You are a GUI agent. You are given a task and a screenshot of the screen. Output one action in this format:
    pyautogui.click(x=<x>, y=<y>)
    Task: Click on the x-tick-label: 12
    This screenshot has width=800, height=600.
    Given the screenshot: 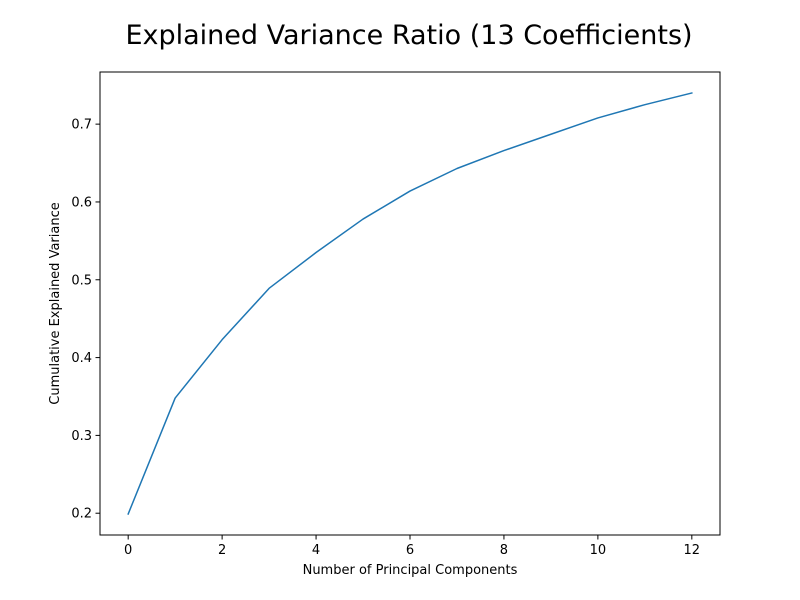 What is the action you would take?
    pyautogui.click(x=692, y=550)
    